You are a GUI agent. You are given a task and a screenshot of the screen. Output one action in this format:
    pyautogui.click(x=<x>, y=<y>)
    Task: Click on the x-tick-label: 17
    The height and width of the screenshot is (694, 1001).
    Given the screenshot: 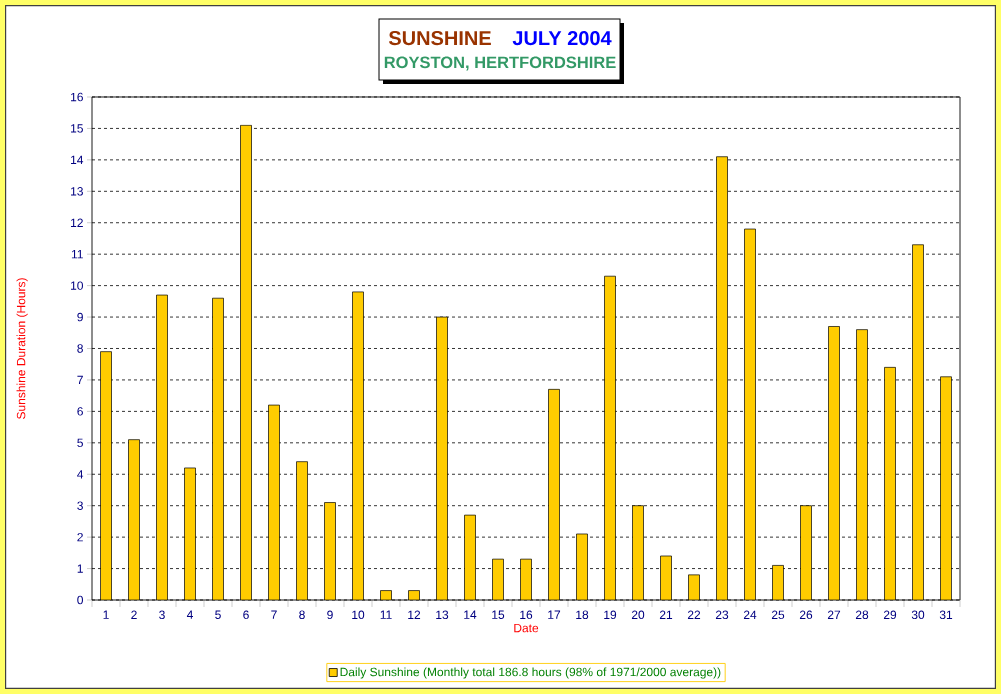 What is the action you would take?
    pyautogui.click(x=554, y=614)
    